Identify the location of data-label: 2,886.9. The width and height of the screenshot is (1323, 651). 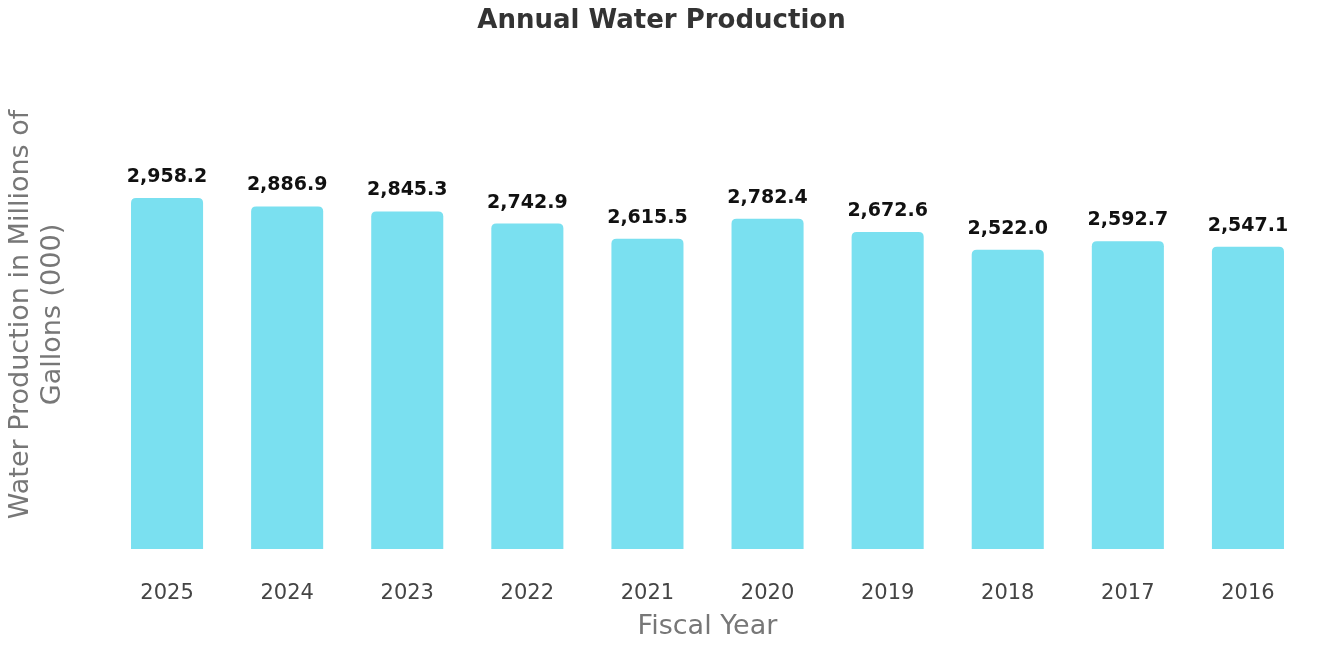
(287, 183).